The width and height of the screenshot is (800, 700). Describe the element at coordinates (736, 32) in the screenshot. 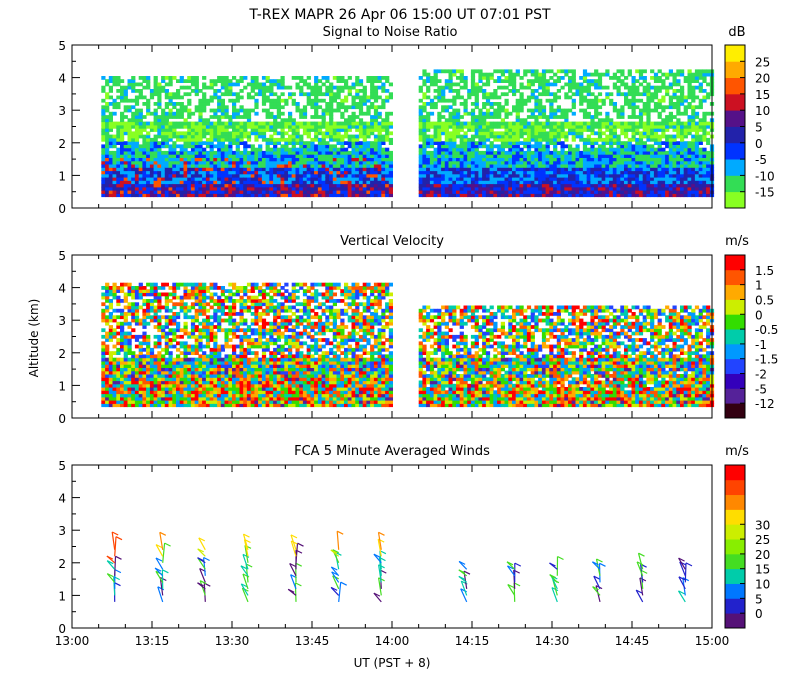

I see `snr-unit: dB` at that location.